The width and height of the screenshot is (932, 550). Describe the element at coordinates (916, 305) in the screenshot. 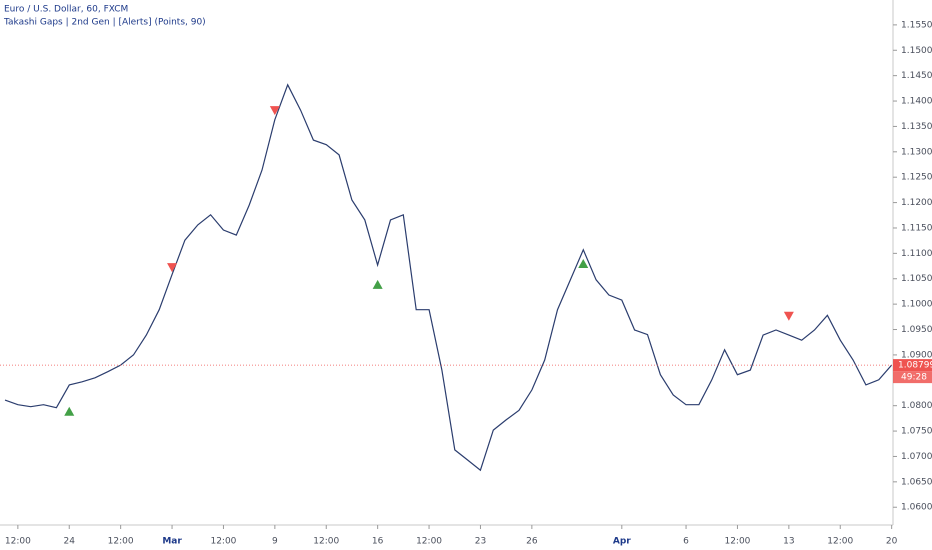

I see `y-tick-label: 1.10000` at that location.